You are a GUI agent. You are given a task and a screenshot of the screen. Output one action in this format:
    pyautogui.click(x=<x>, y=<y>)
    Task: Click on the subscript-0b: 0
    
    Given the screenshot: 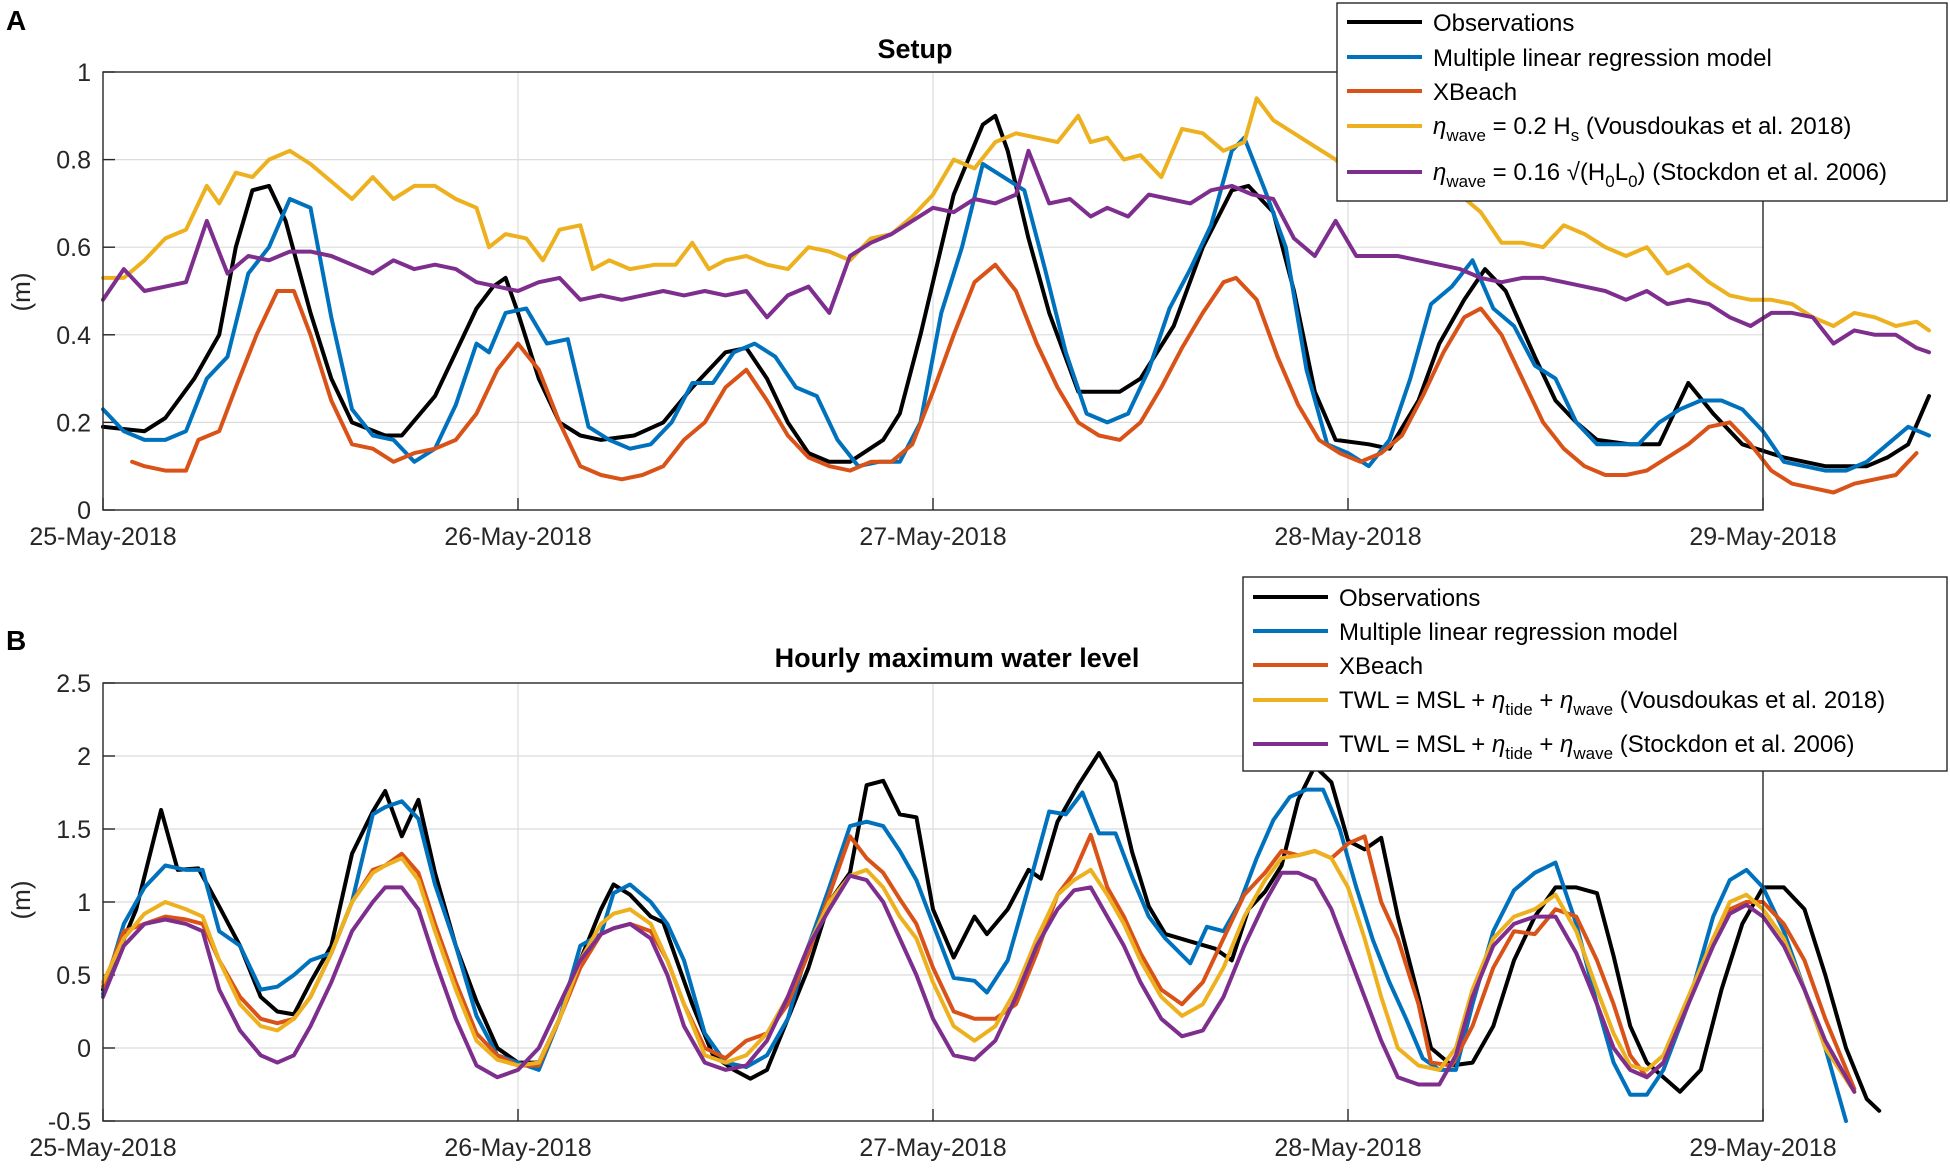 What is the action you would take?
    pyautogui.click(x=1632, y=181)
    